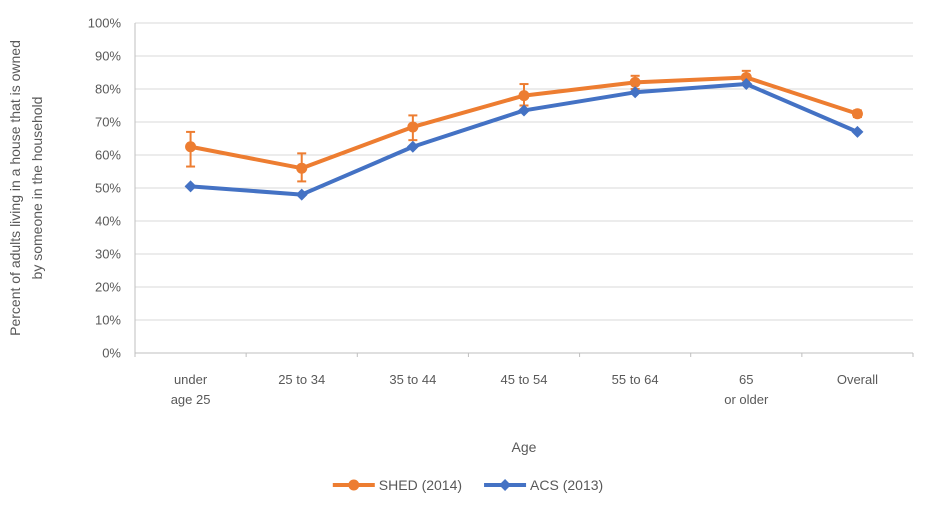 This screenshot has height=520, width=936. I want to click on x-category-label: or older, so click(746, 399).